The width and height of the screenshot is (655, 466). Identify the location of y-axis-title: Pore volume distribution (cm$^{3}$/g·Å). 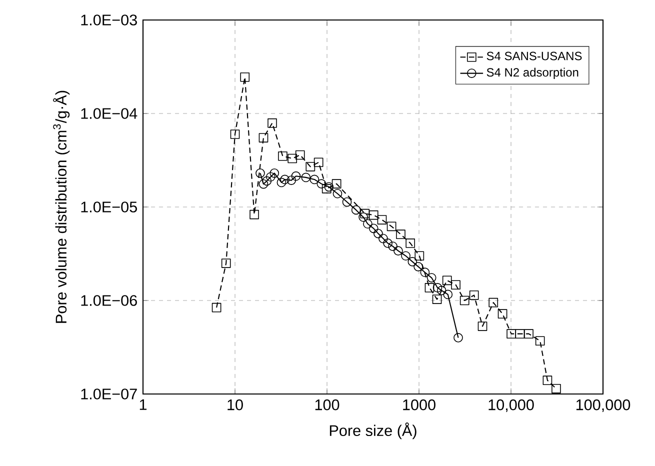
(61, 206).